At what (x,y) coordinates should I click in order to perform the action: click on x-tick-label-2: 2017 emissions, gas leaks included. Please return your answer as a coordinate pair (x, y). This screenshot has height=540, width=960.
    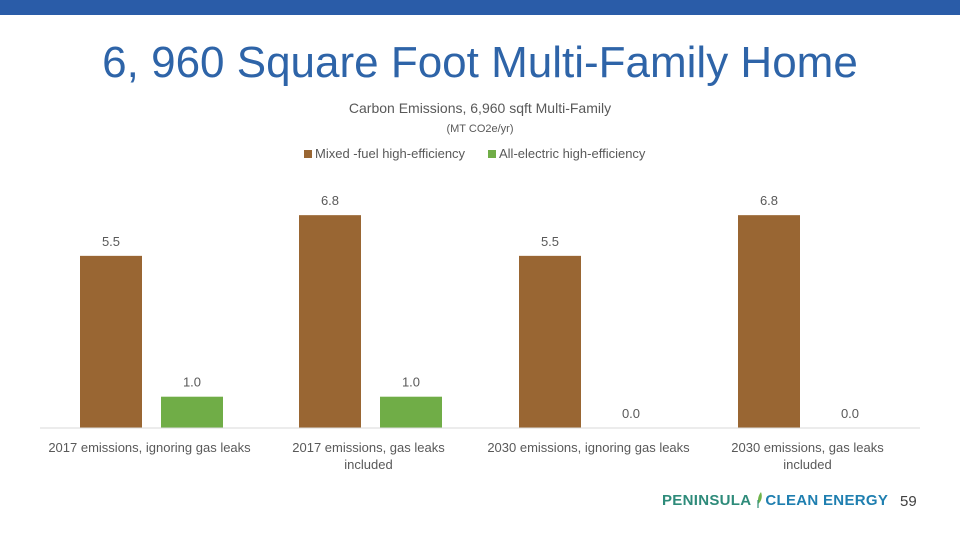
    Looking at the image, I should click on (368, 456).